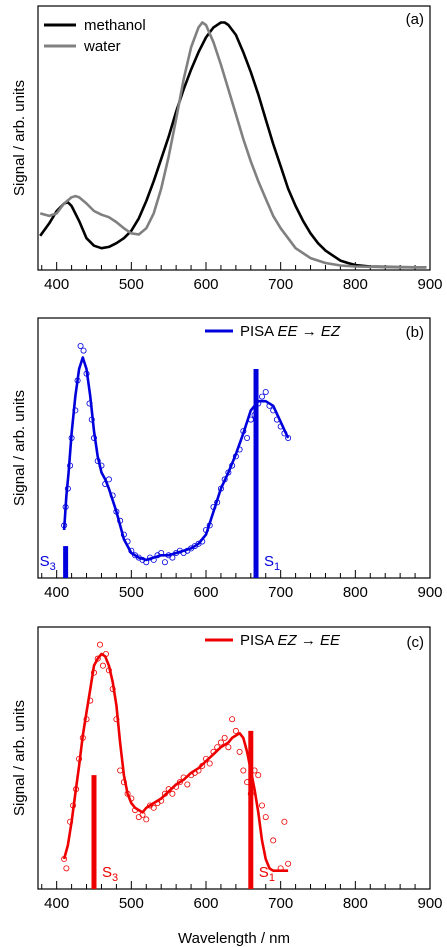  Describe the element at coordinates (95, 36) in the screenshot. I see `panel-a-legend: methanol water` at that location.